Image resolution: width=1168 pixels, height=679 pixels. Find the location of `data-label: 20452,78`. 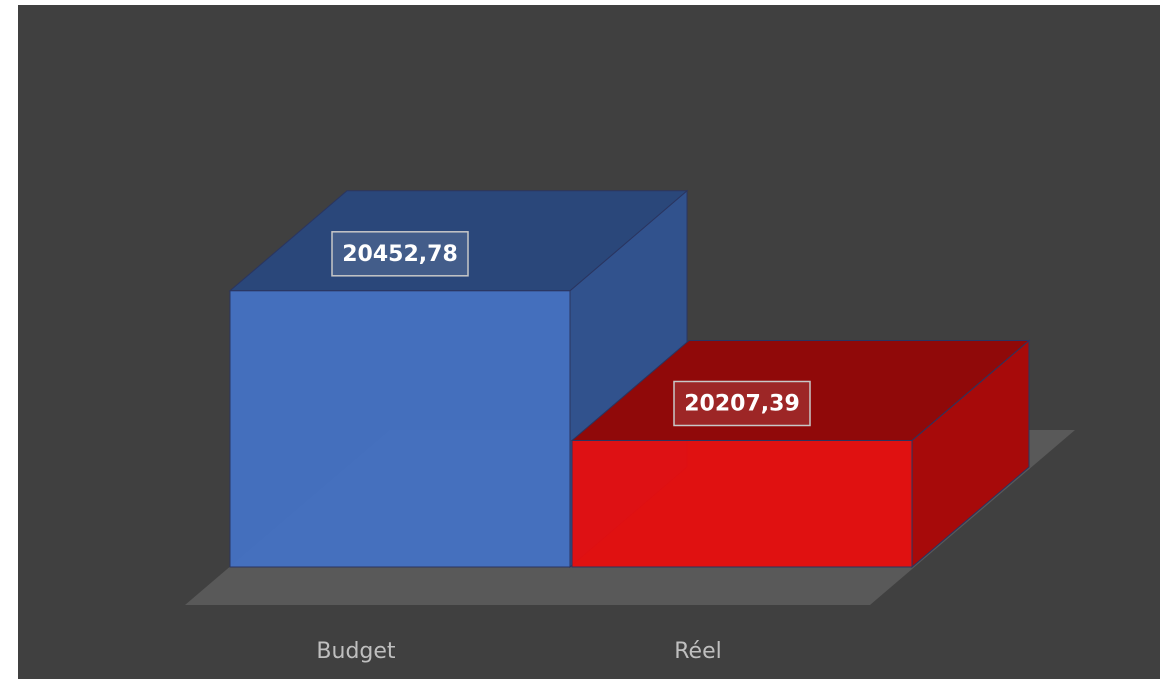

data-label: 20452,78 is located at coordinates (400, 254).